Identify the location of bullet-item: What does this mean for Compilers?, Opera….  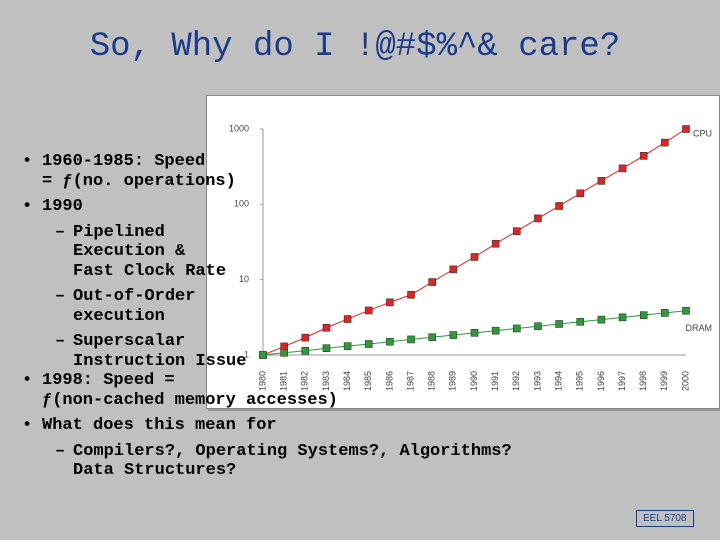
(267, 448).